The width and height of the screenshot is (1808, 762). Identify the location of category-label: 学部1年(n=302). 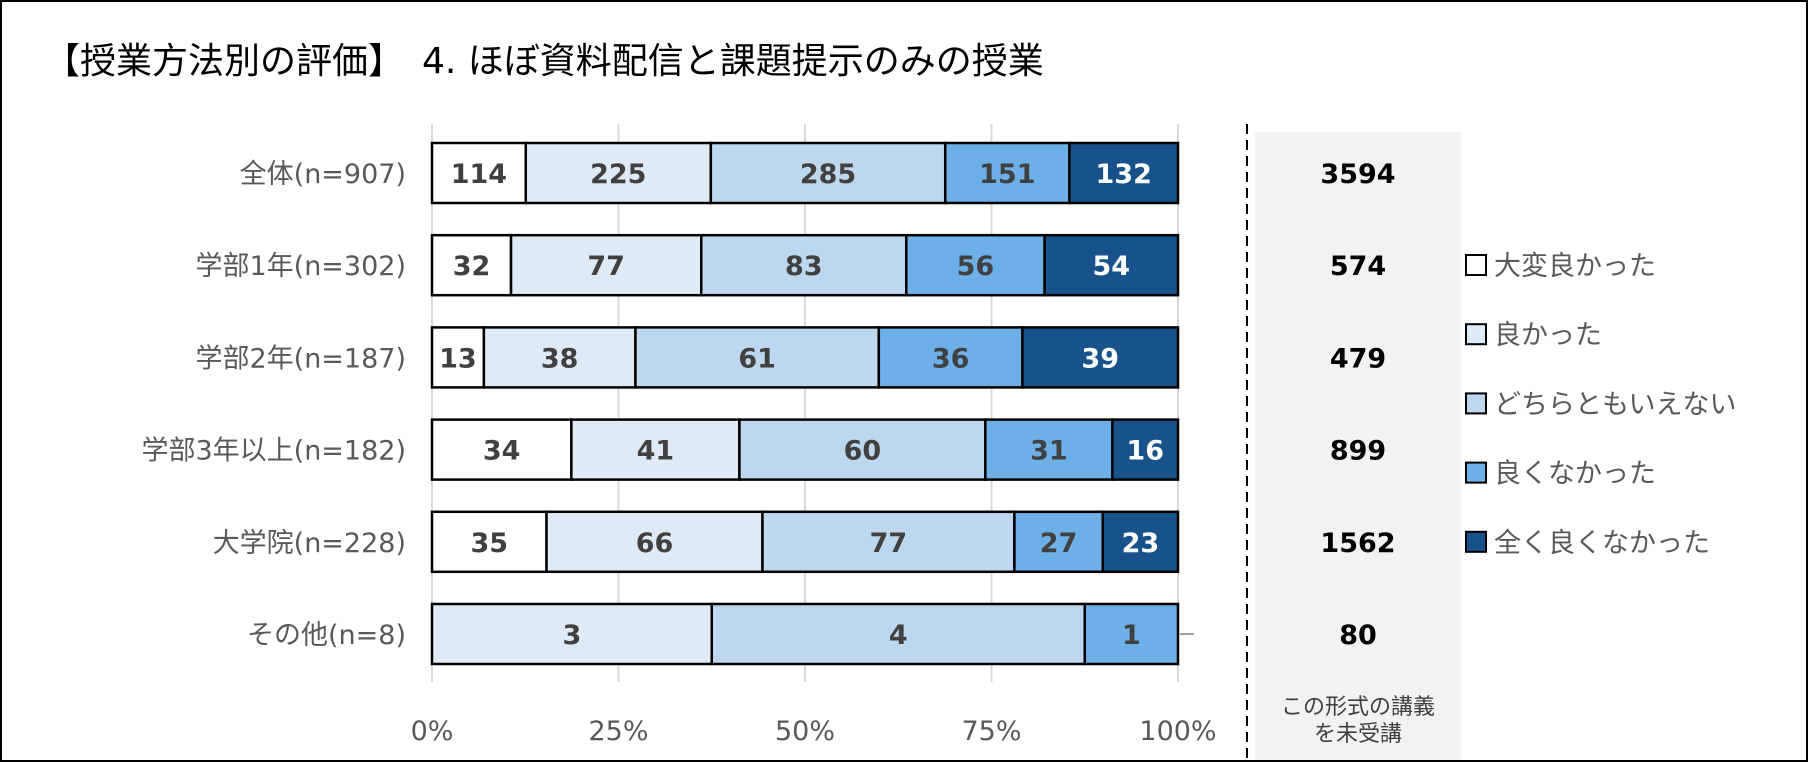
(300, 266).